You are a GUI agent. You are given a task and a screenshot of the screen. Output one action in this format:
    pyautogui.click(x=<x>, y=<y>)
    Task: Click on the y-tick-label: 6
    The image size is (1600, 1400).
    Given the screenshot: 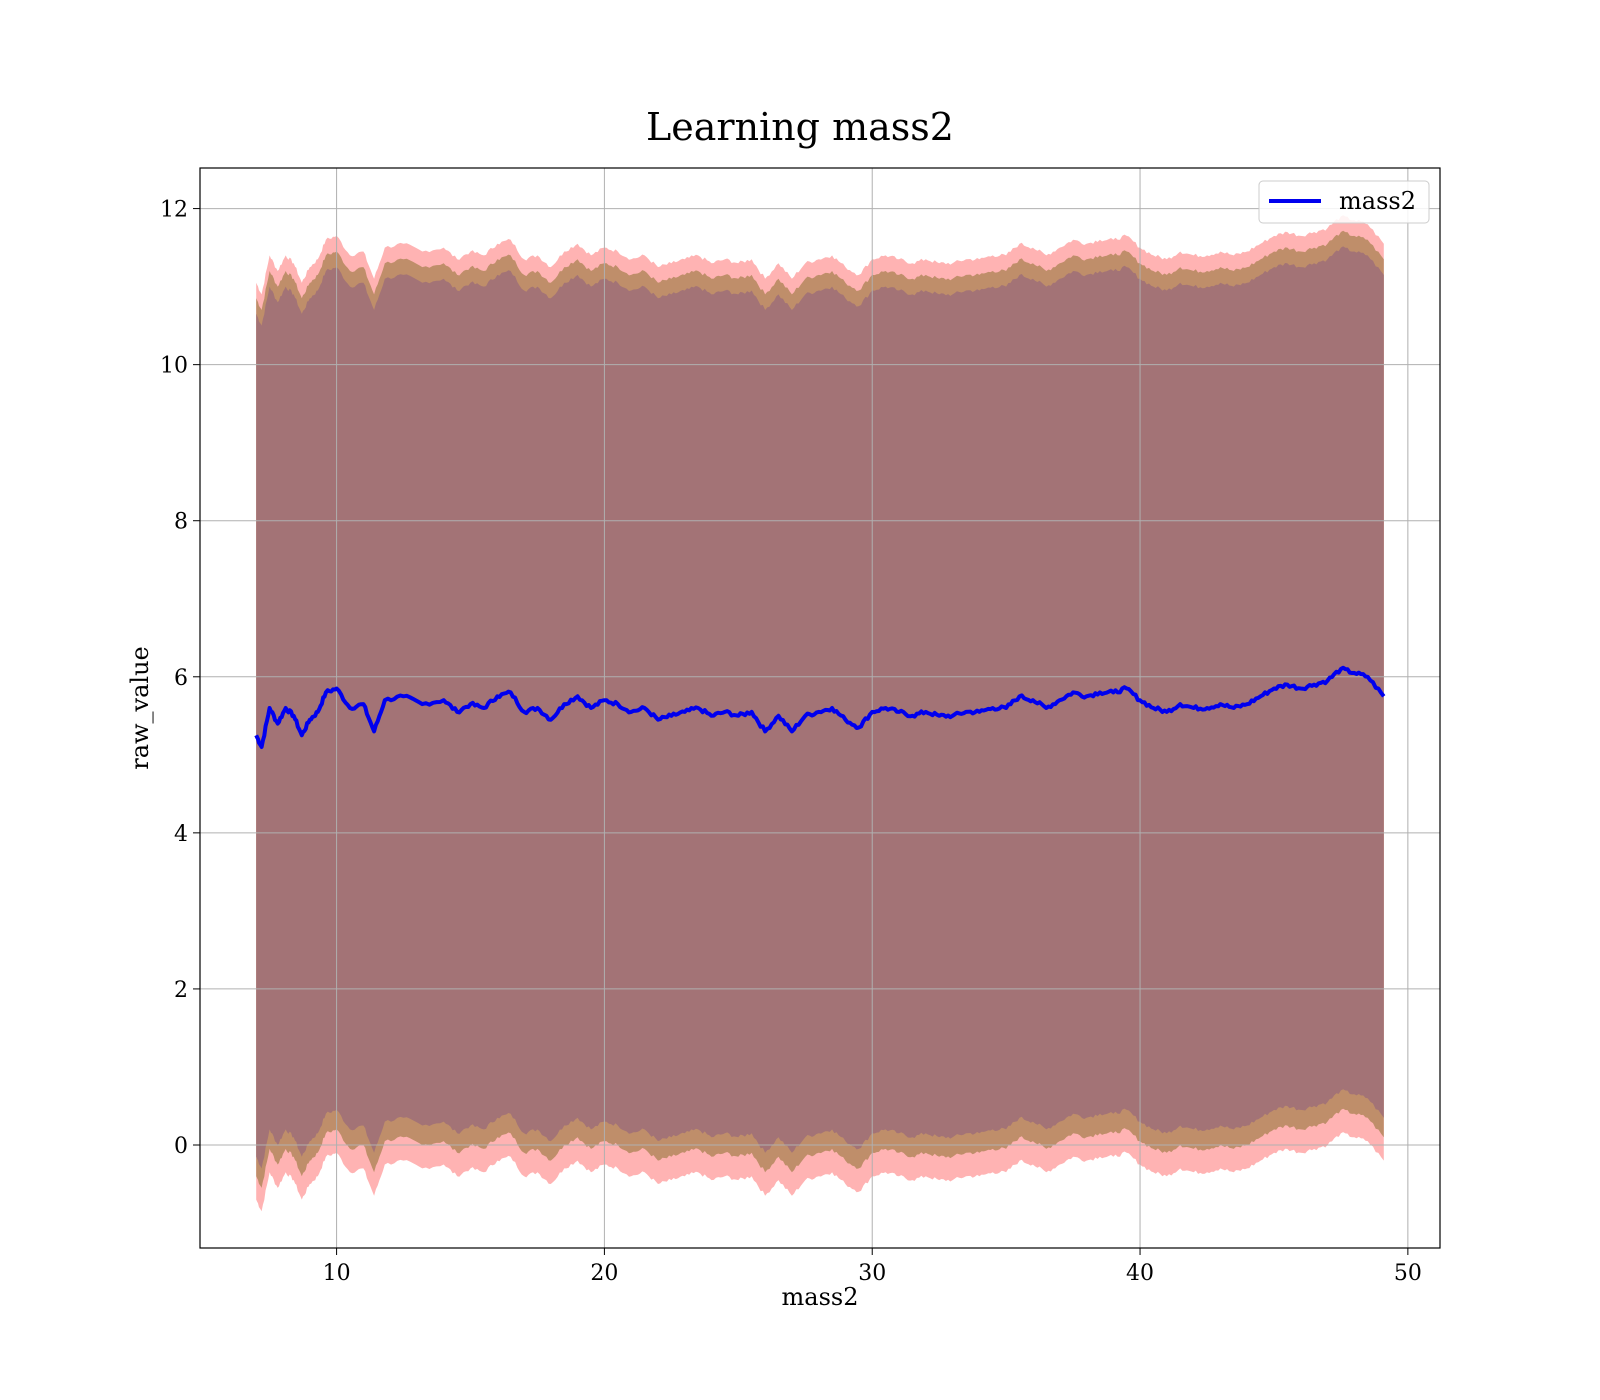 What is the action you would take?
    pyautogui.click(x=181, y=678)
    